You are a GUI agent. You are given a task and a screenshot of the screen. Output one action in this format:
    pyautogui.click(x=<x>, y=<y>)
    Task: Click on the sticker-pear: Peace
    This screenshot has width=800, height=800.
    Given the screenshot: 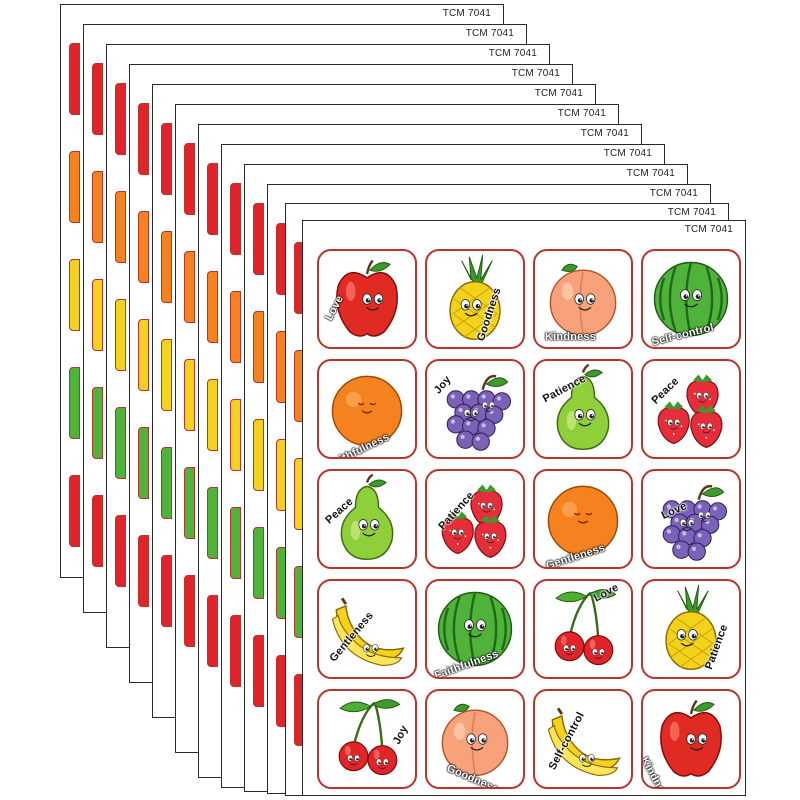 What is the action you would take?
    pyautogui.click(x=367, y=519)
    